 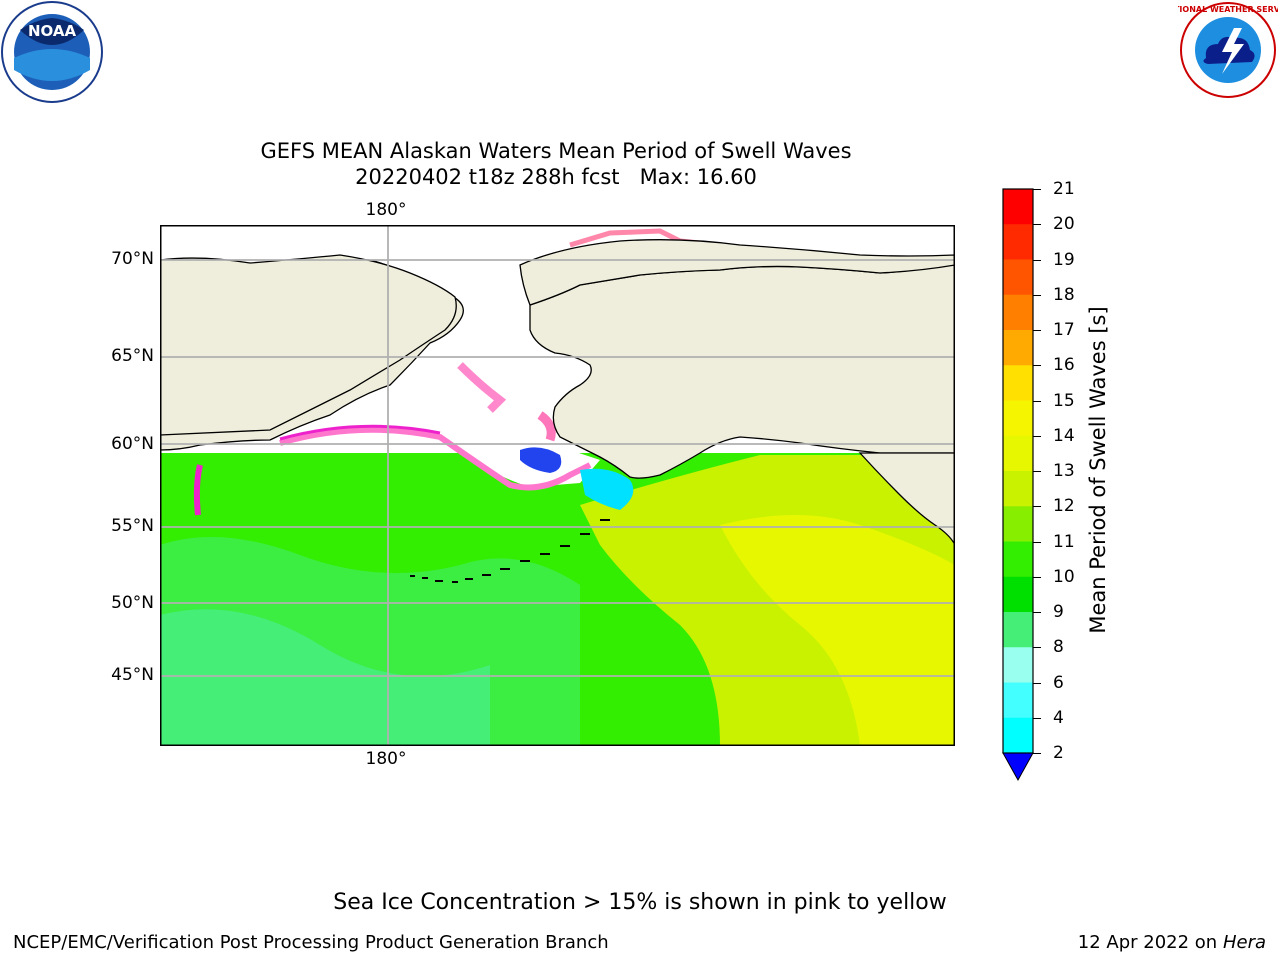 What do you see at coordinates (52, 31) in the screenshot?
I see `noaa-logo-text: NOAA` at bounding box center [52, 31].